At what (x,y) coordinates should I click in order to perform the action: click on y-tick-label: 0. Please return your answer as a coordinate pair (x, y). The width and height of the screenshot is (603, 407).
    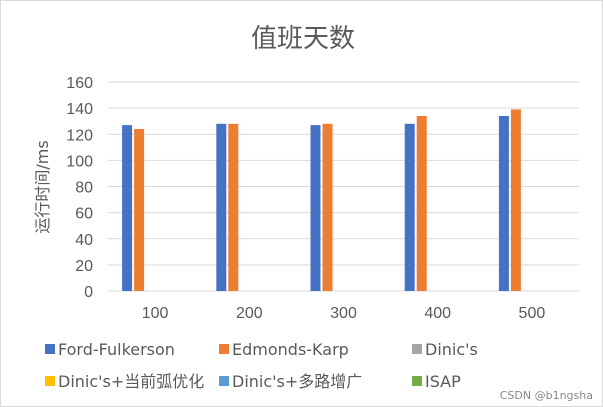
    Looking at the image, I should click on (88, 292).